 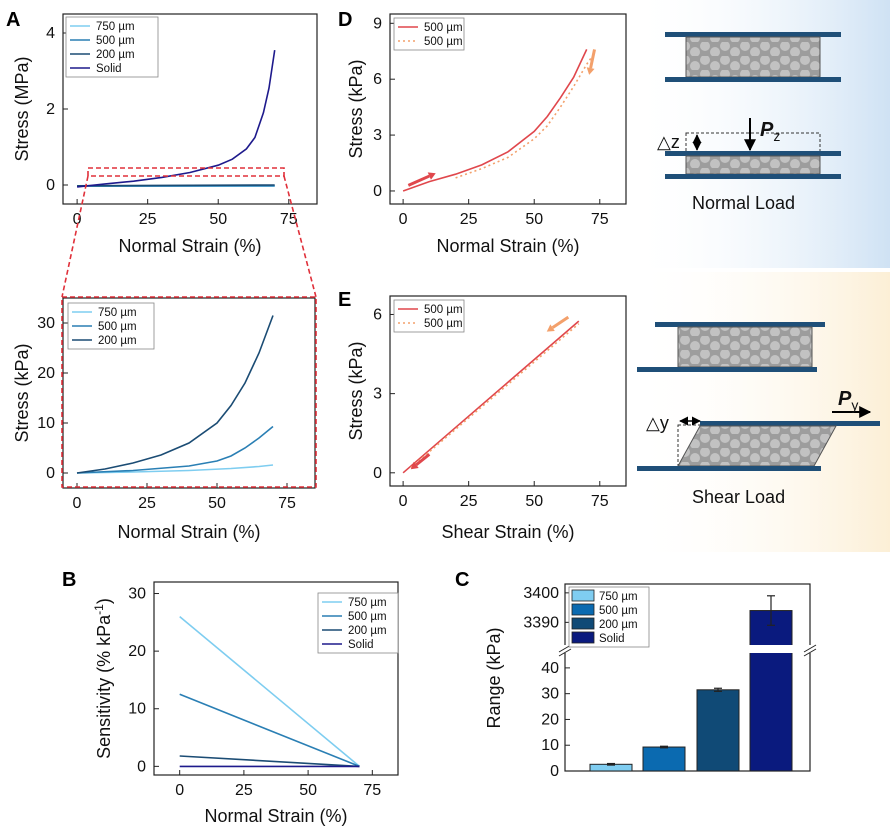 What do you see at coordinates (75, 236) in the screenshot?
I see `zoom-line-left` at bounding box center [75, 236].